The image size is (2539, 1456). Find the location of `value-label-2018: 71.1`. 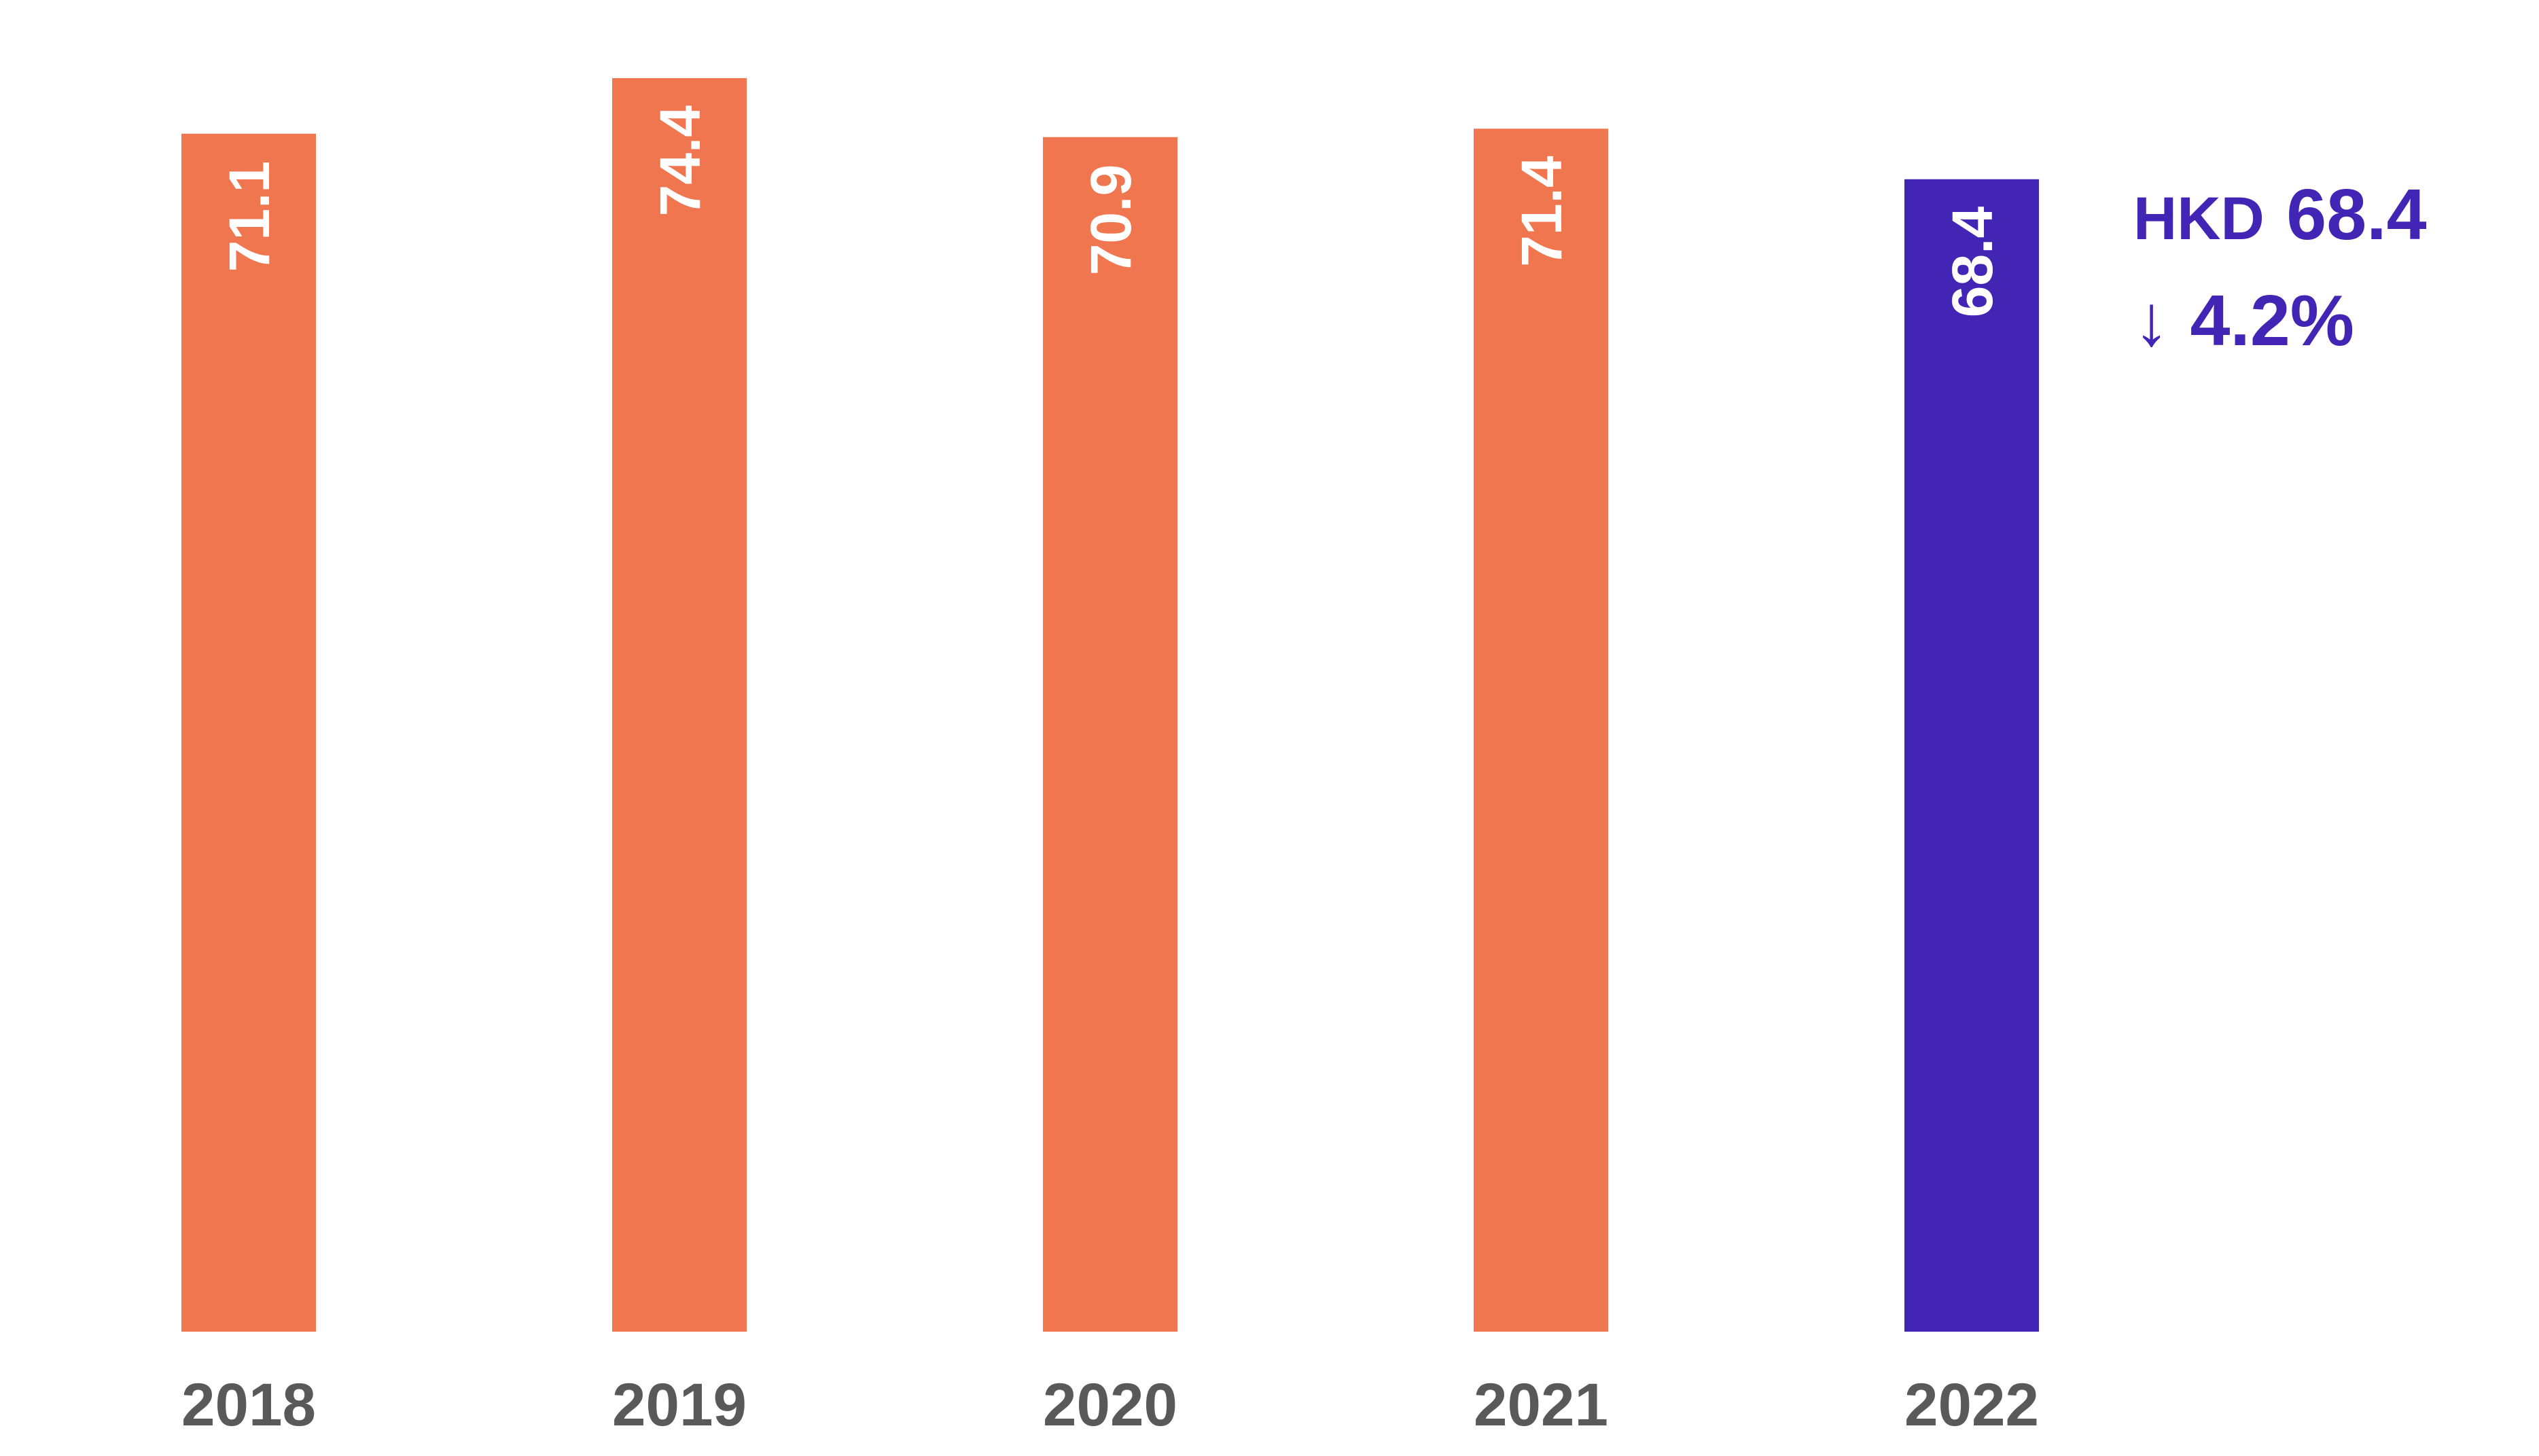

value-label-2018: 71.1 is located at coordinates (249, 217).